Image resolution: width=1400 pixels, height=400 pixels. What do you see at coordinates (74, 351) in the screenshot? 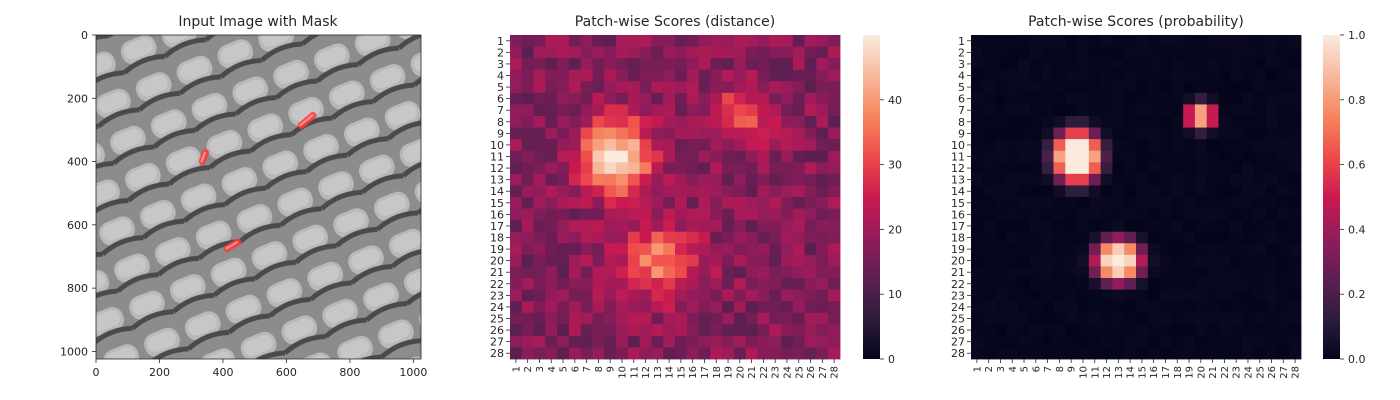
I see `y-tick-label: 1000` at bounding box center [74, 351].